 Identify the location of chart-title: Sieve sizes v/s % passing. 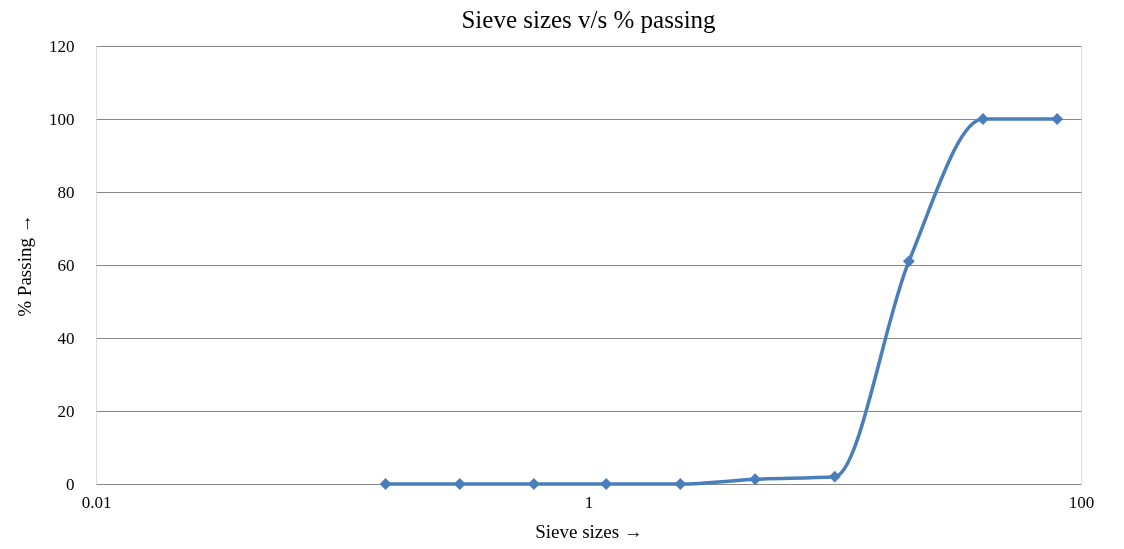
(589, 19).